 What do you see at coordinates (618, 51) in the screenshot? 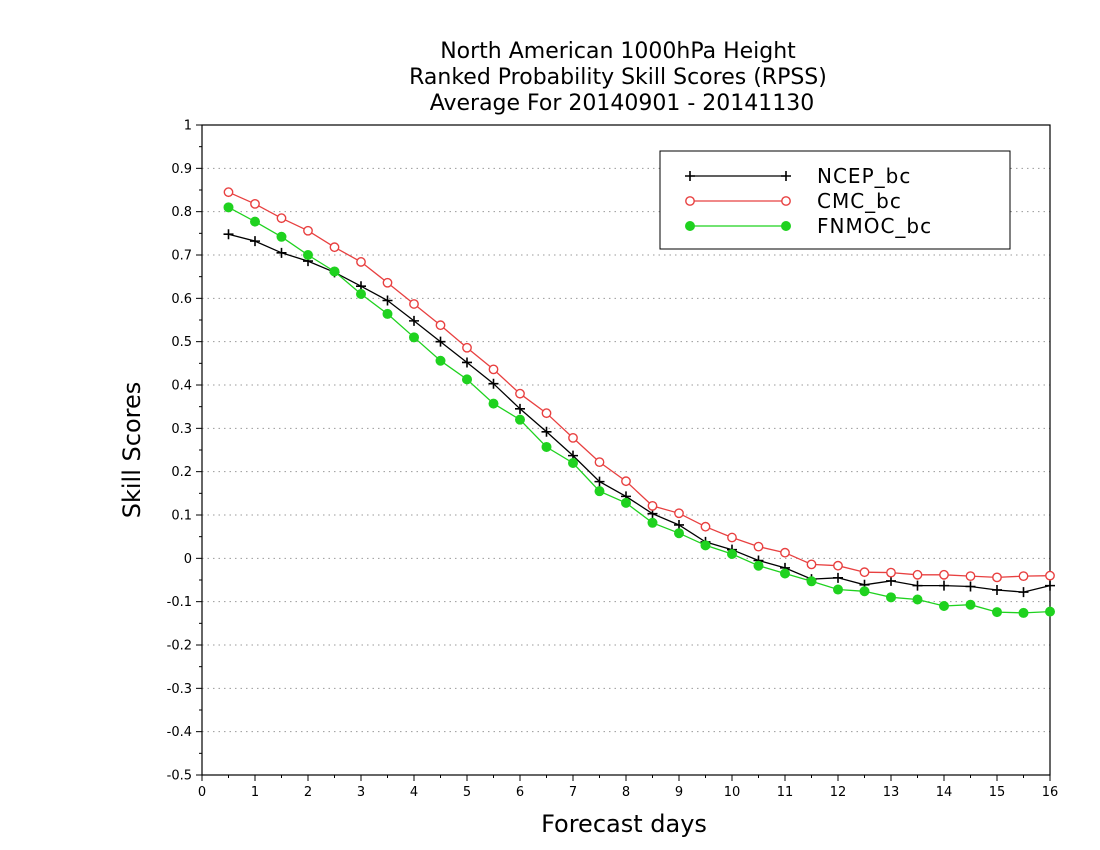
I see `chart-title-line-1: North American 1000hPa Height` at bounding box center [618, 51].